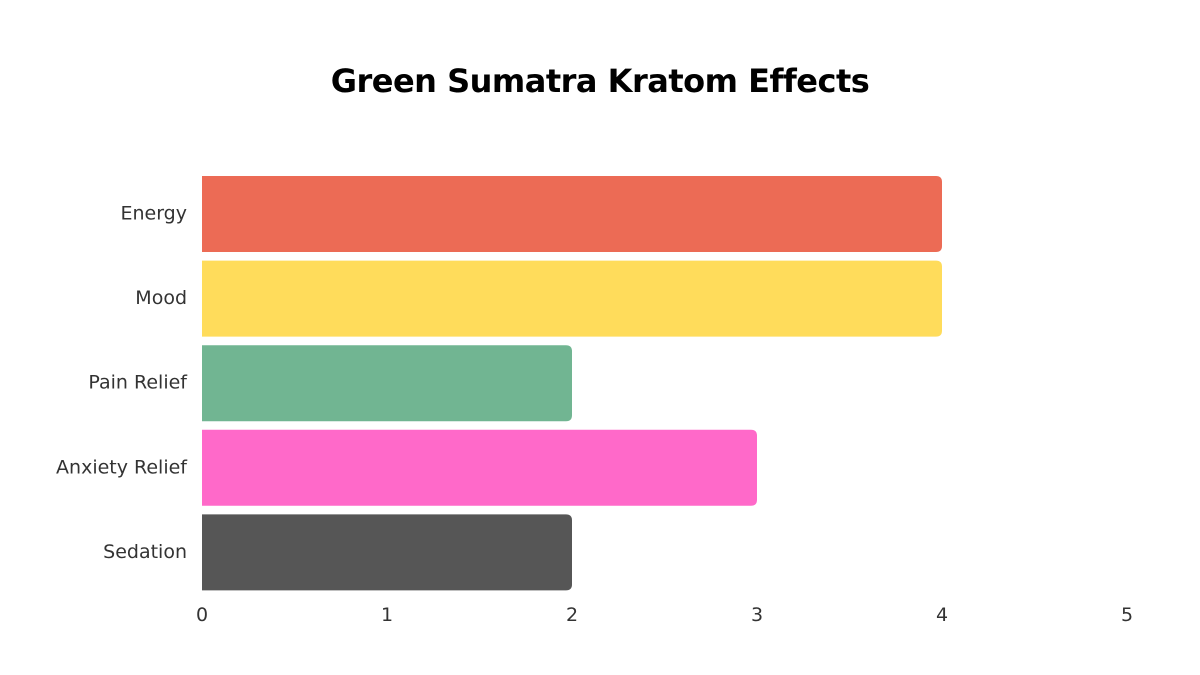 This screenshot has width=1200, height=675. I want to click on bar-pain-relief, so click(387, 383).